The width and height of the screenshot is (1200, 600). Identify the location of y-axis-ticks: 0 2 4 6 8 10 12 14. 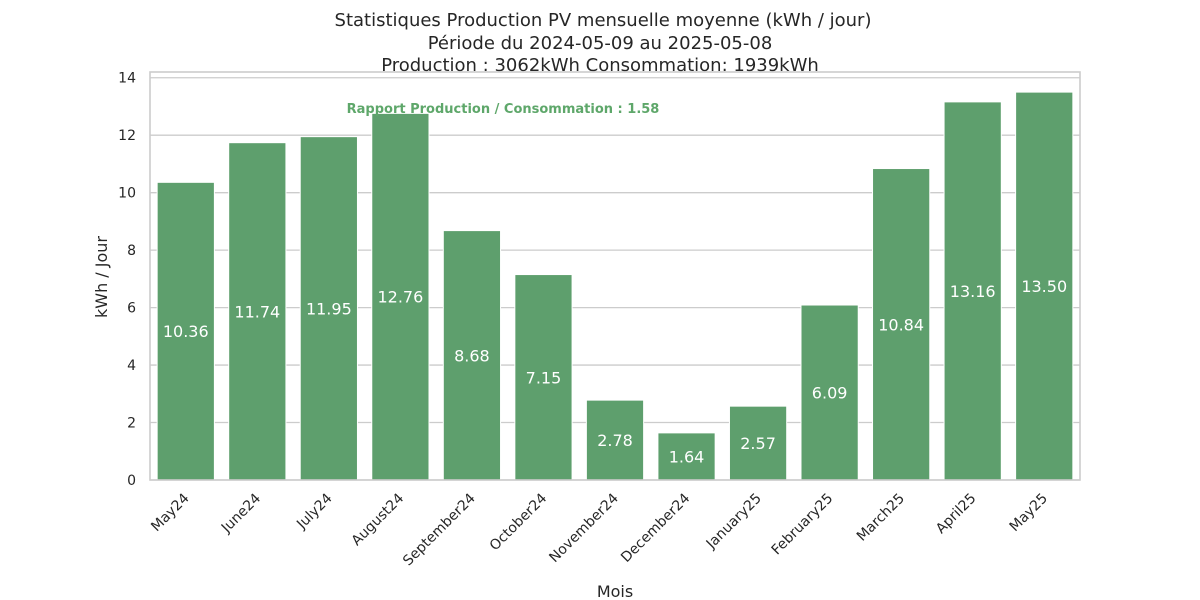
(127, 280).